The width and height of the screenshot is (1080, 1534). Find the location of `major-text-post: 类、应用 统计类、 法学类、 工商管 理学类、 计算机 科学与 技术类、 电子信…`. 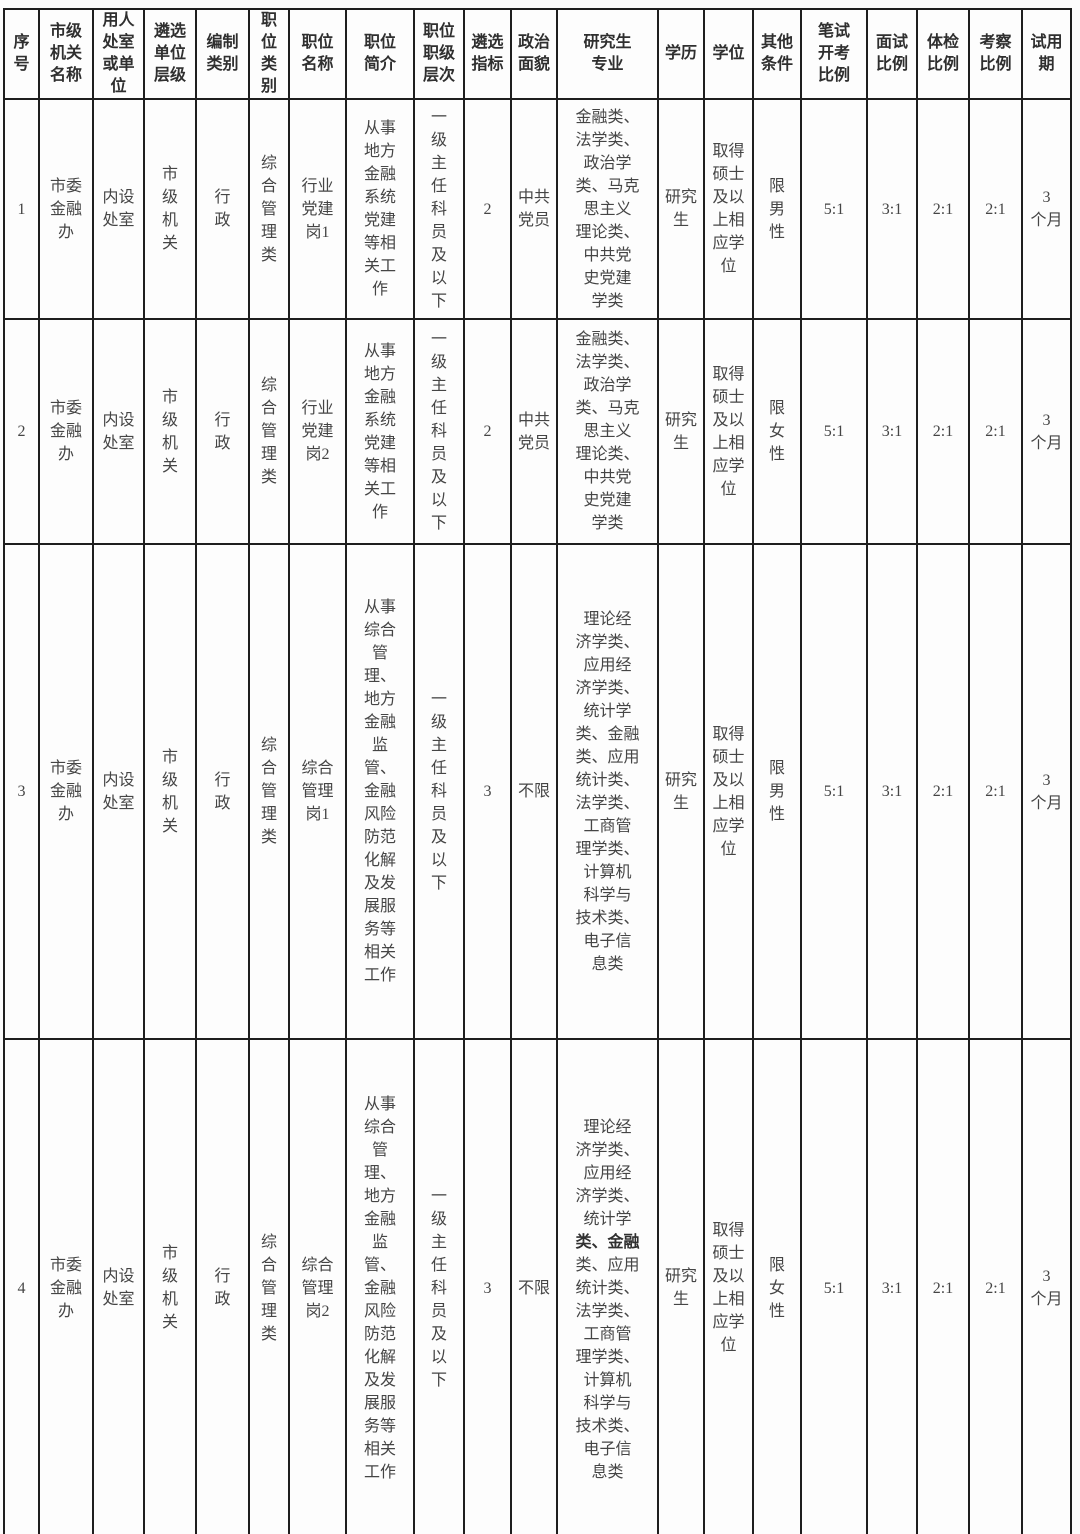

major-text-post: 类、应用 统计类、 法学类、 工商管 理学类、 计算机 科学与 技术类、 电子信… is located at coordinates (607, 1368).